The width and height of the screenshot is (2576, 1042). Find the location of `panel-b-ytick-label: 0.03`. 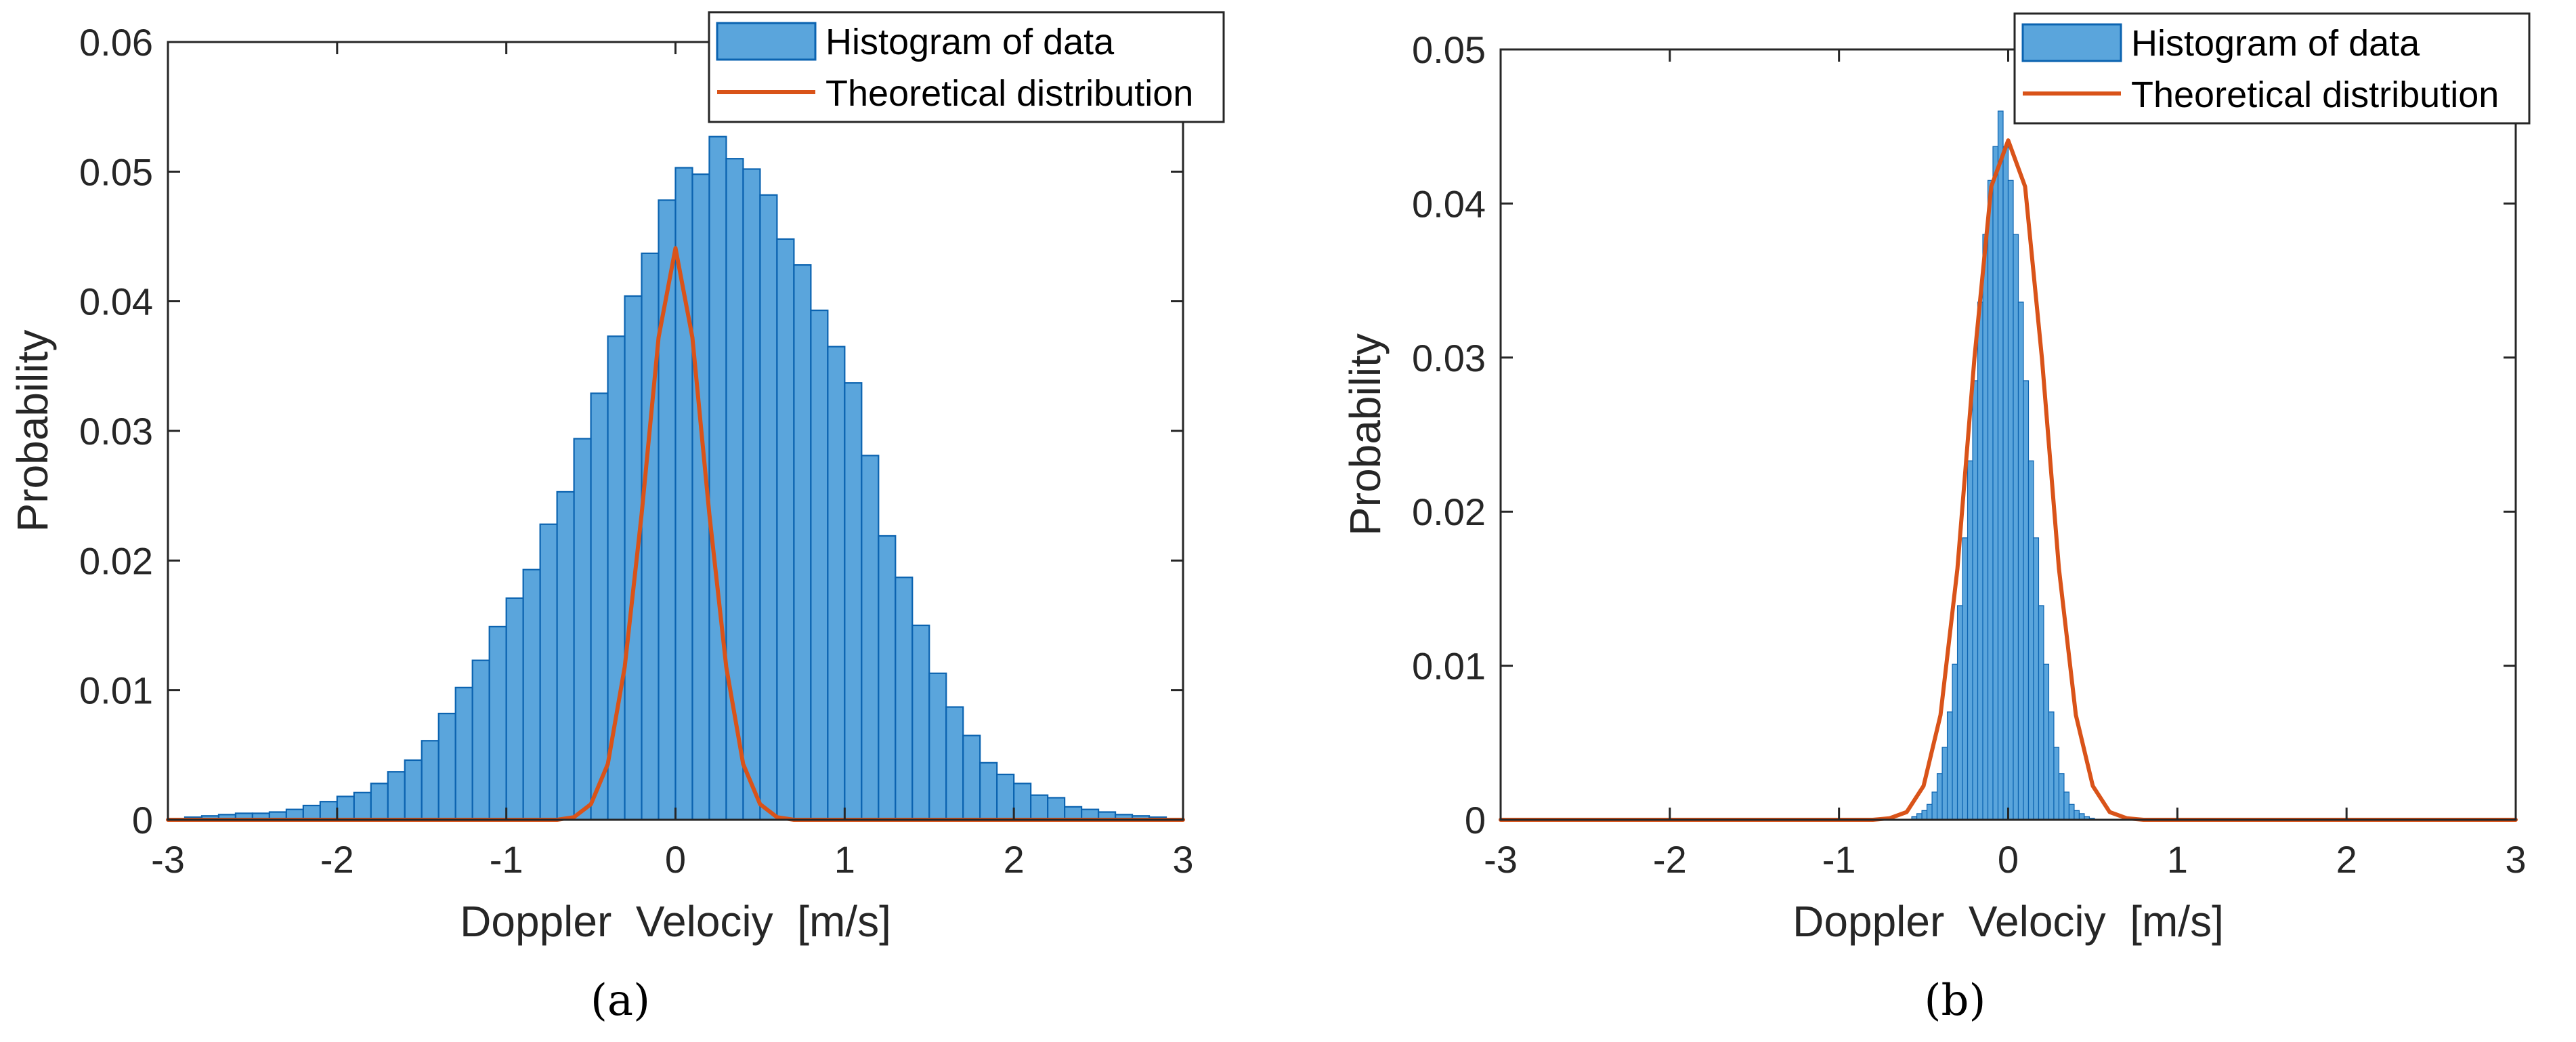

panel-b-ytick-label: 0.03 is located at coordinates (1449, 358).